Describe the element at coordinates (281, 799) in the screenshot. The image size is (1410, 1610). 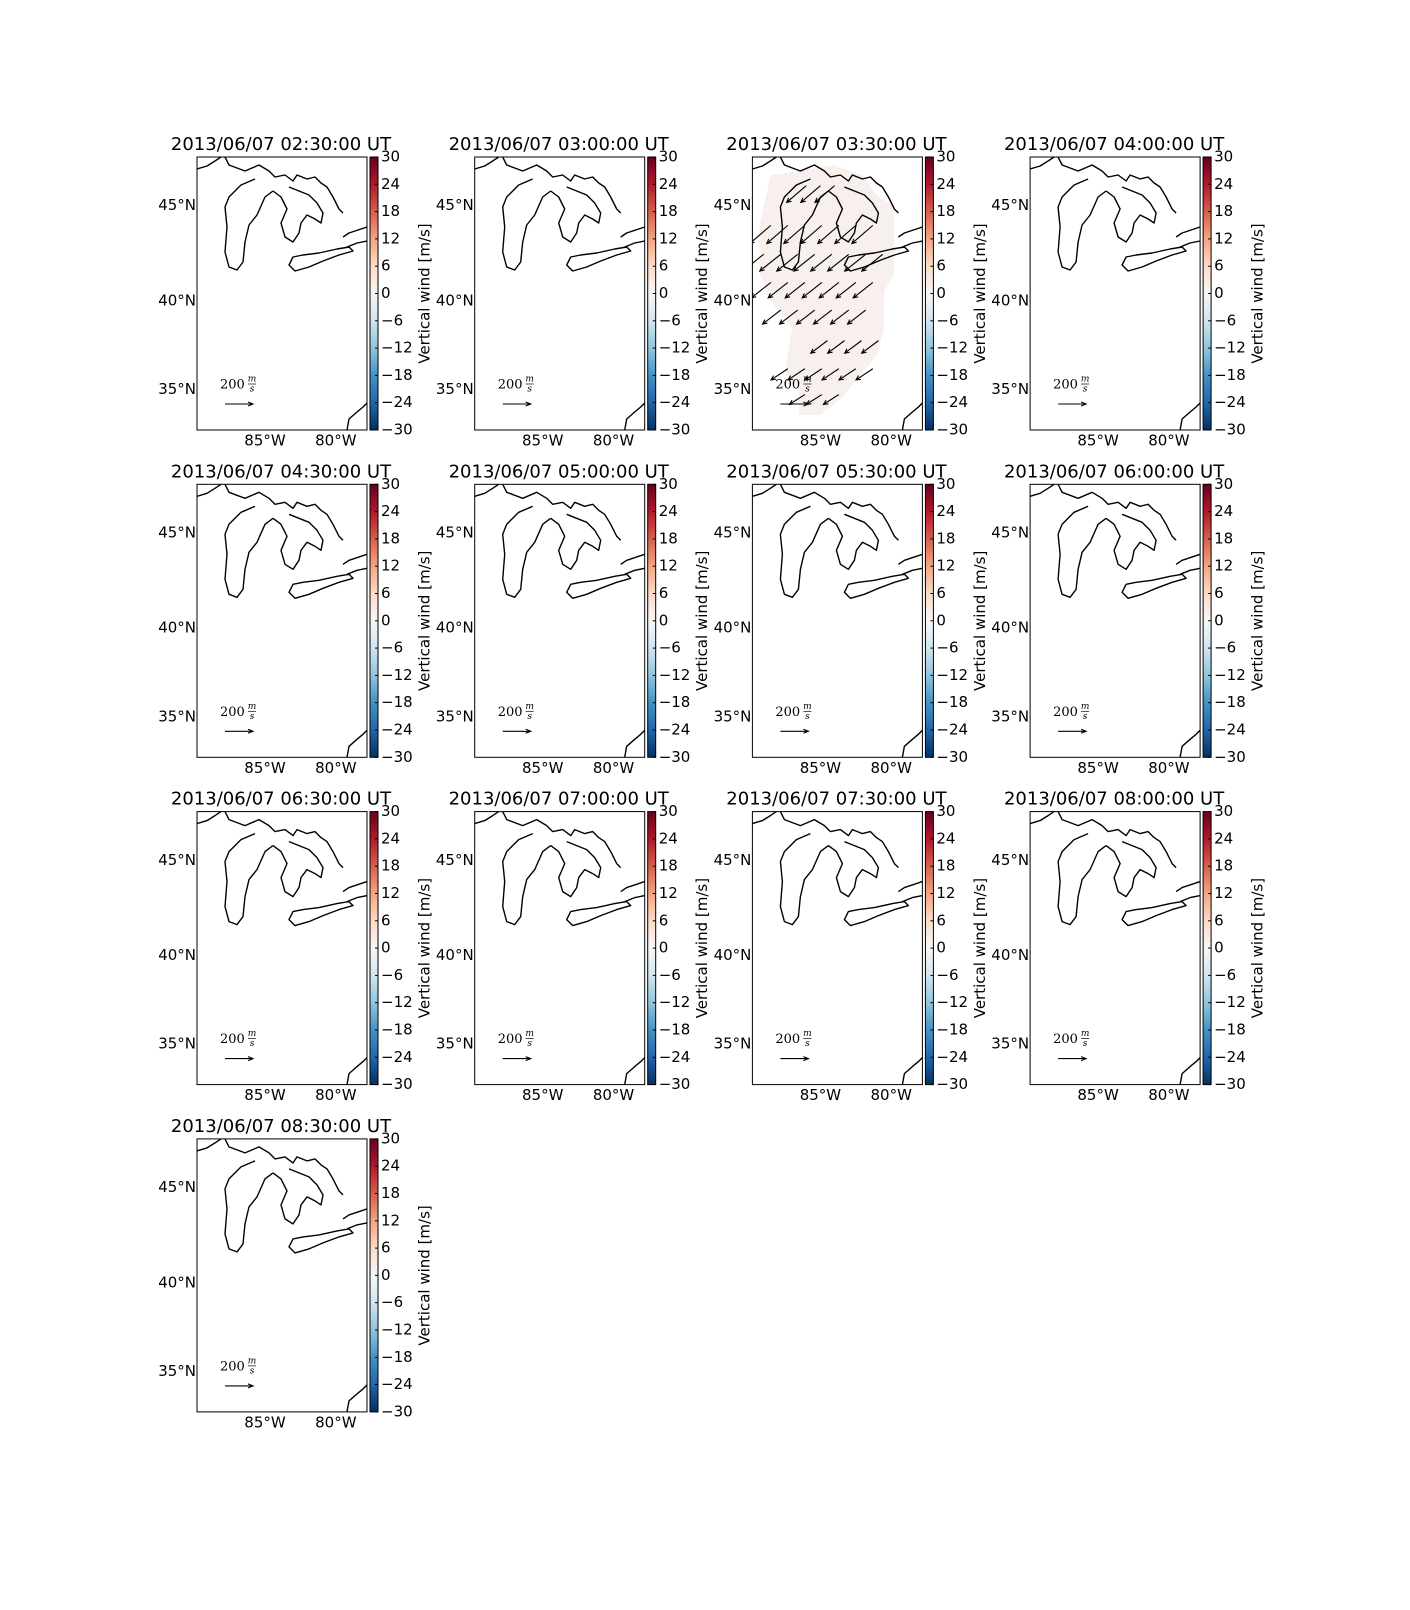
I see `panel-title: 2013/06/07 06:30:00 UT` at that location.